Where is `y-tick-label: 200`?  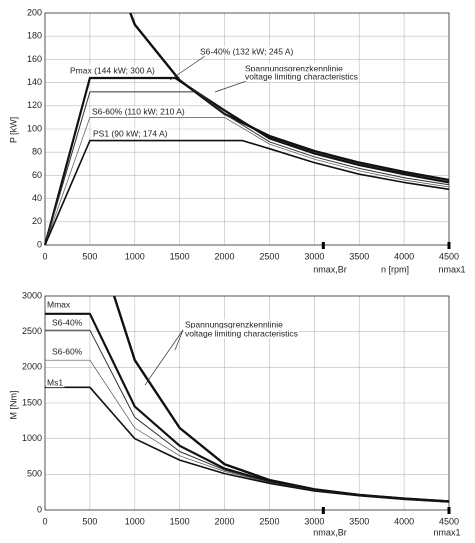 y-tick-label: 200 is located at coordinates (34, 12).